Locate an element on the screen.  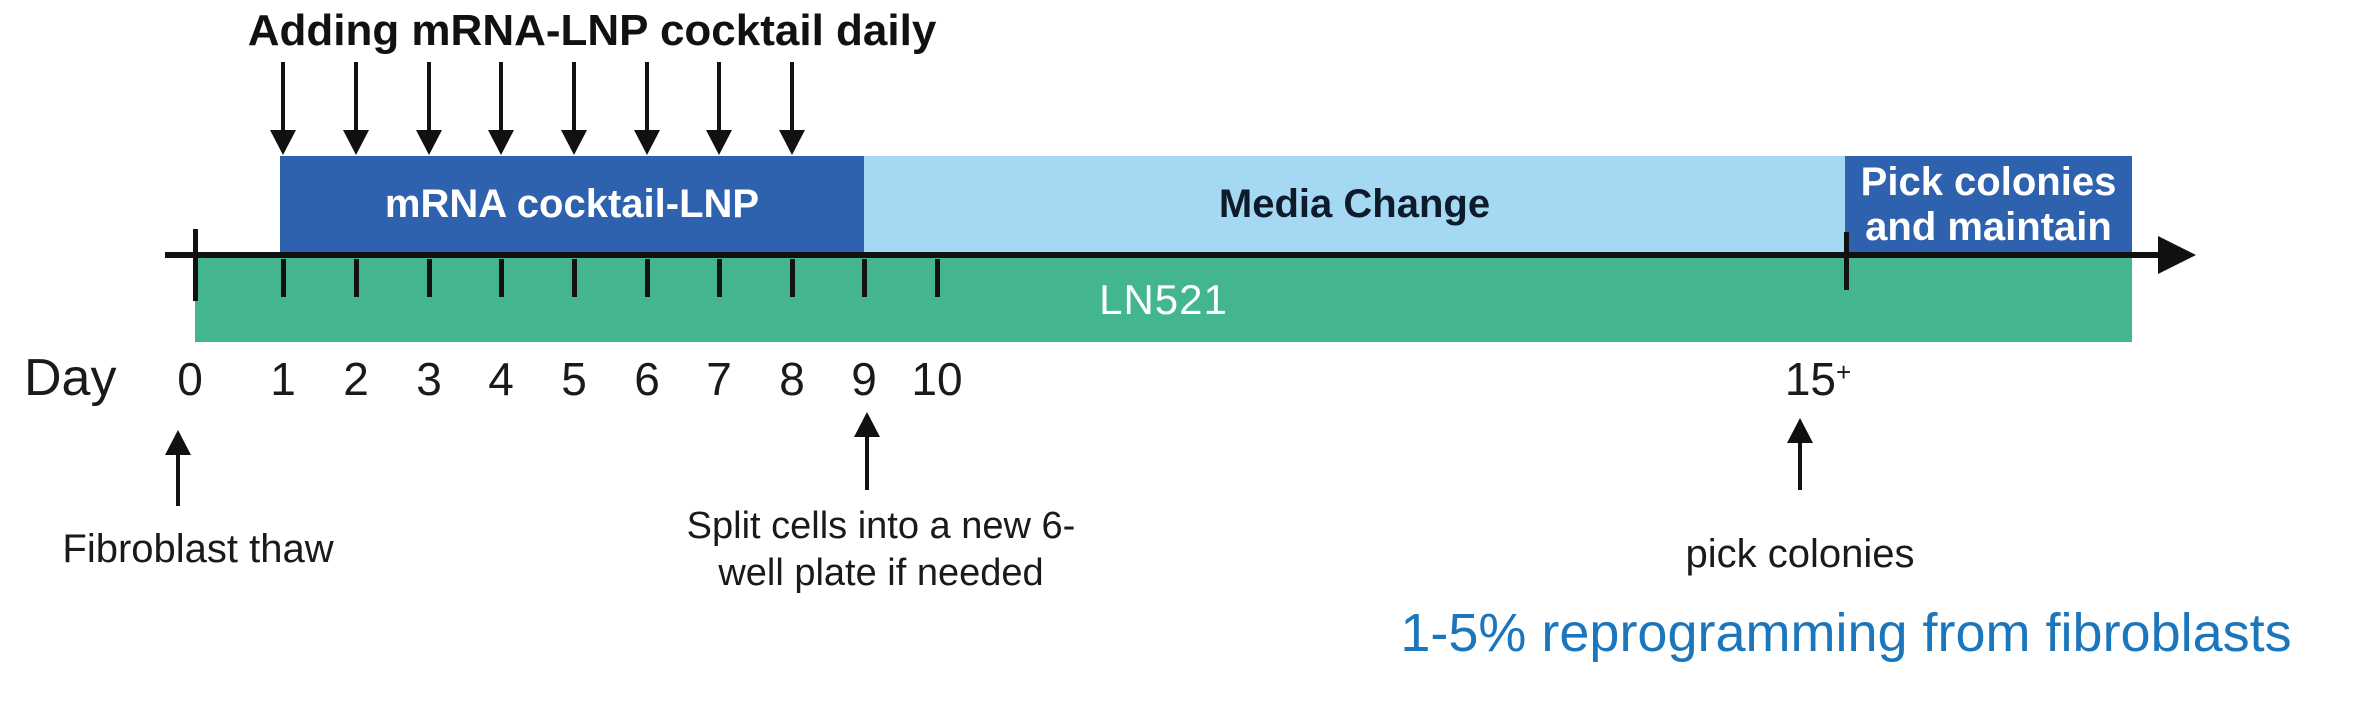
day-label-15: 15+ is located at coordinates (1818, 379).